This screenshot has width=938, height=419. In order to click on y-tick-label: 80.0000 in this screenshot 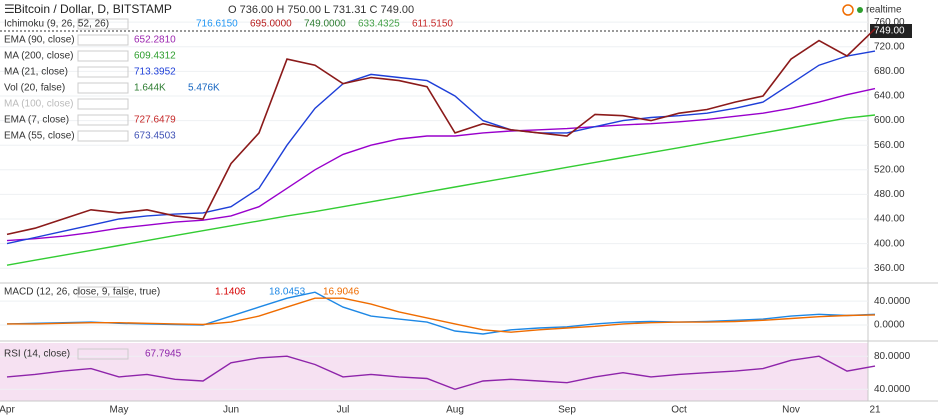, I will do `click(892, 356)`.